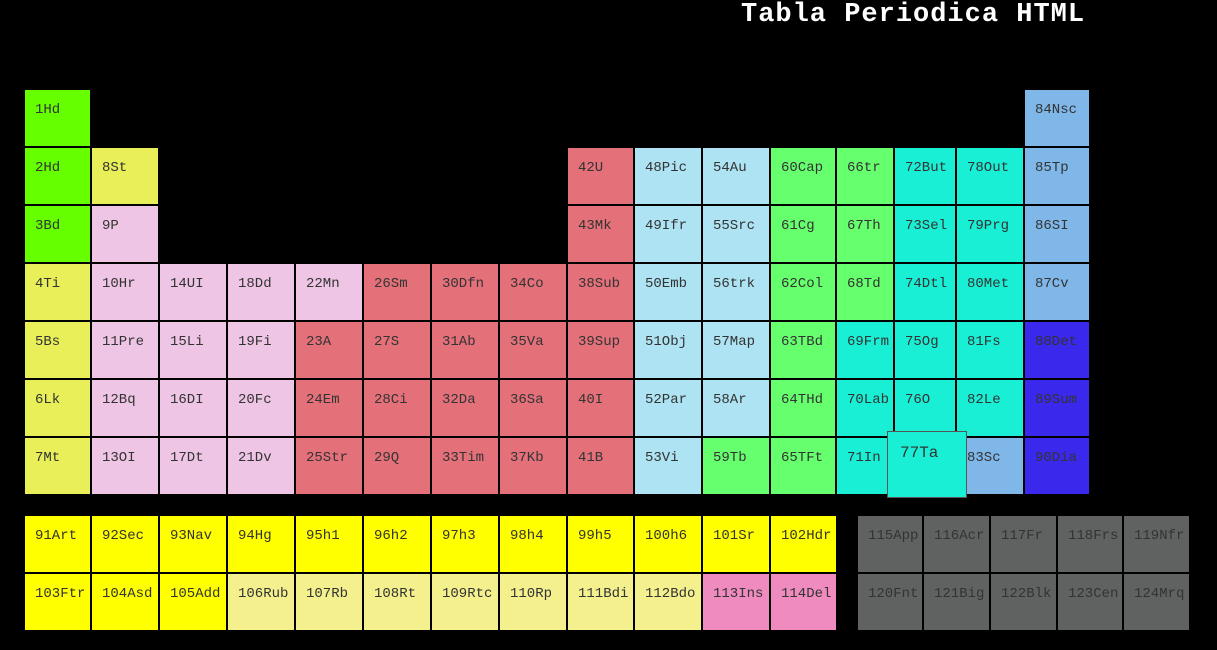  I want to click on element-14ui: 14UI, so click(193, 292).